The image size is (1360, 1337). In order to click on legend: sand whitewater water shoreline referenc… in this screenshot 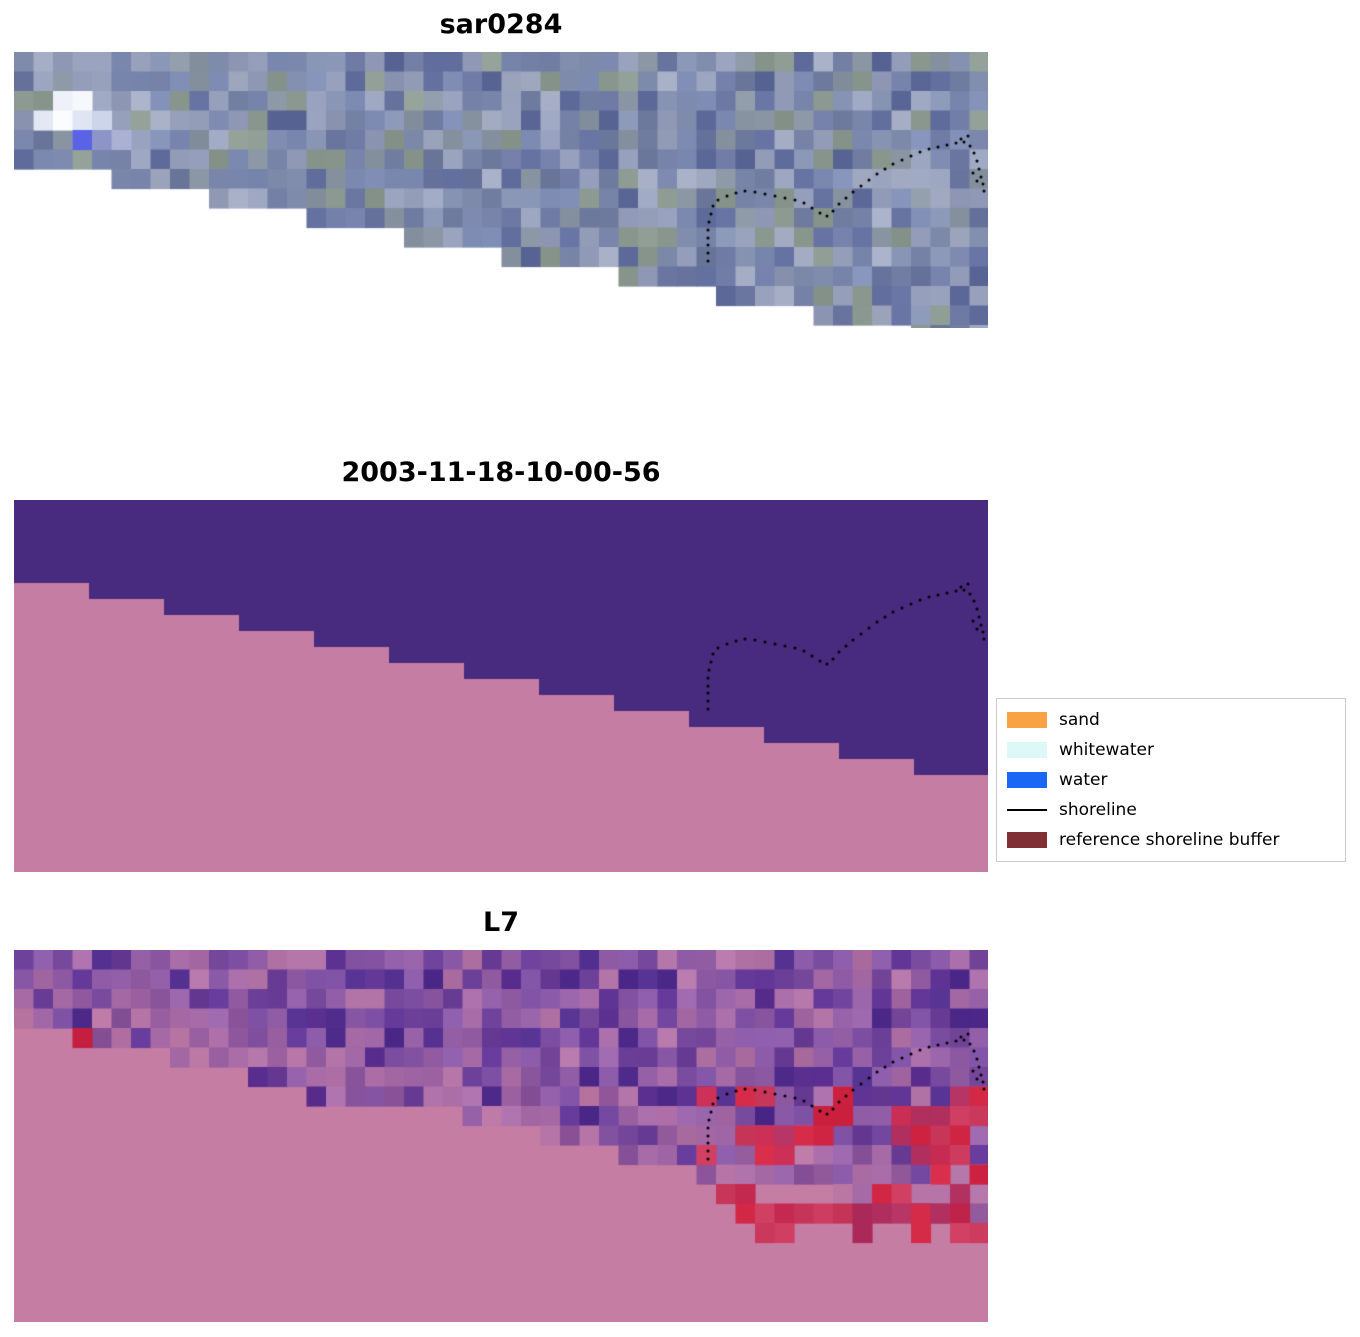, I will do `click(1171, 780)`.